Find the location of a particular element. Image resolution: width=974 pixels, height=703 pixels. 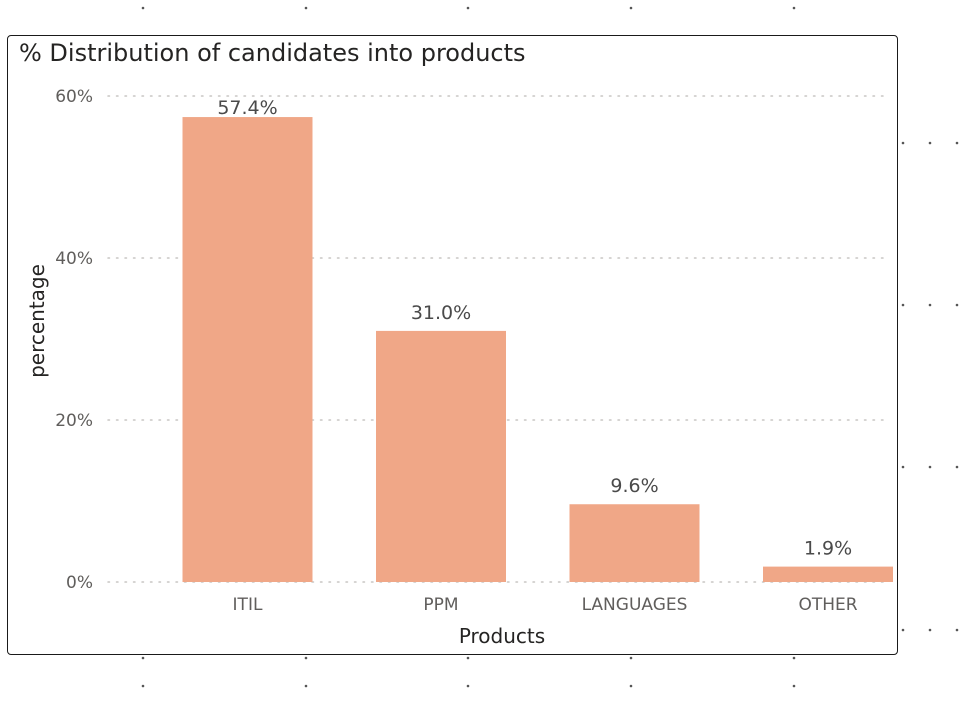

y-tick-label: 60% is located at coordinates (74, 97).